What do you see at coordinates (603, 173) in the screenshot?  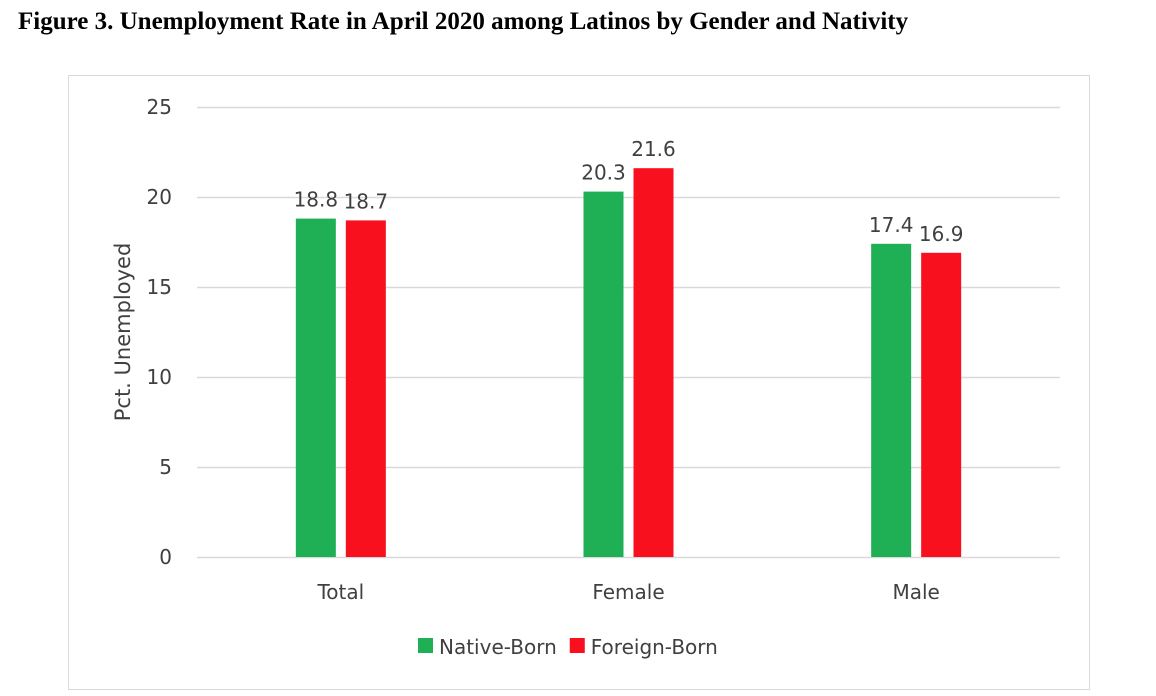 I see `data-label: 20.3` at bounding box center [603, 173].